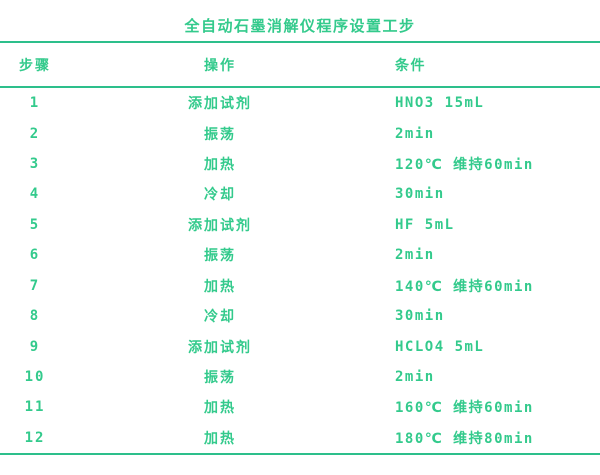 The width and height of the screenshot is (600, 475). I want to click on column-header-condition: 条件, so click(410, 65).